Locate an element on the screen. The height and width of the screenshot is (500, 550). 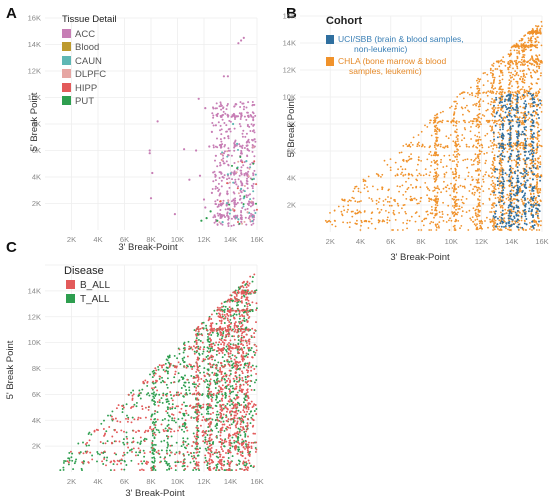
legend-a-item-dlpfc: DLPFC is located at coordinates (90, 74).